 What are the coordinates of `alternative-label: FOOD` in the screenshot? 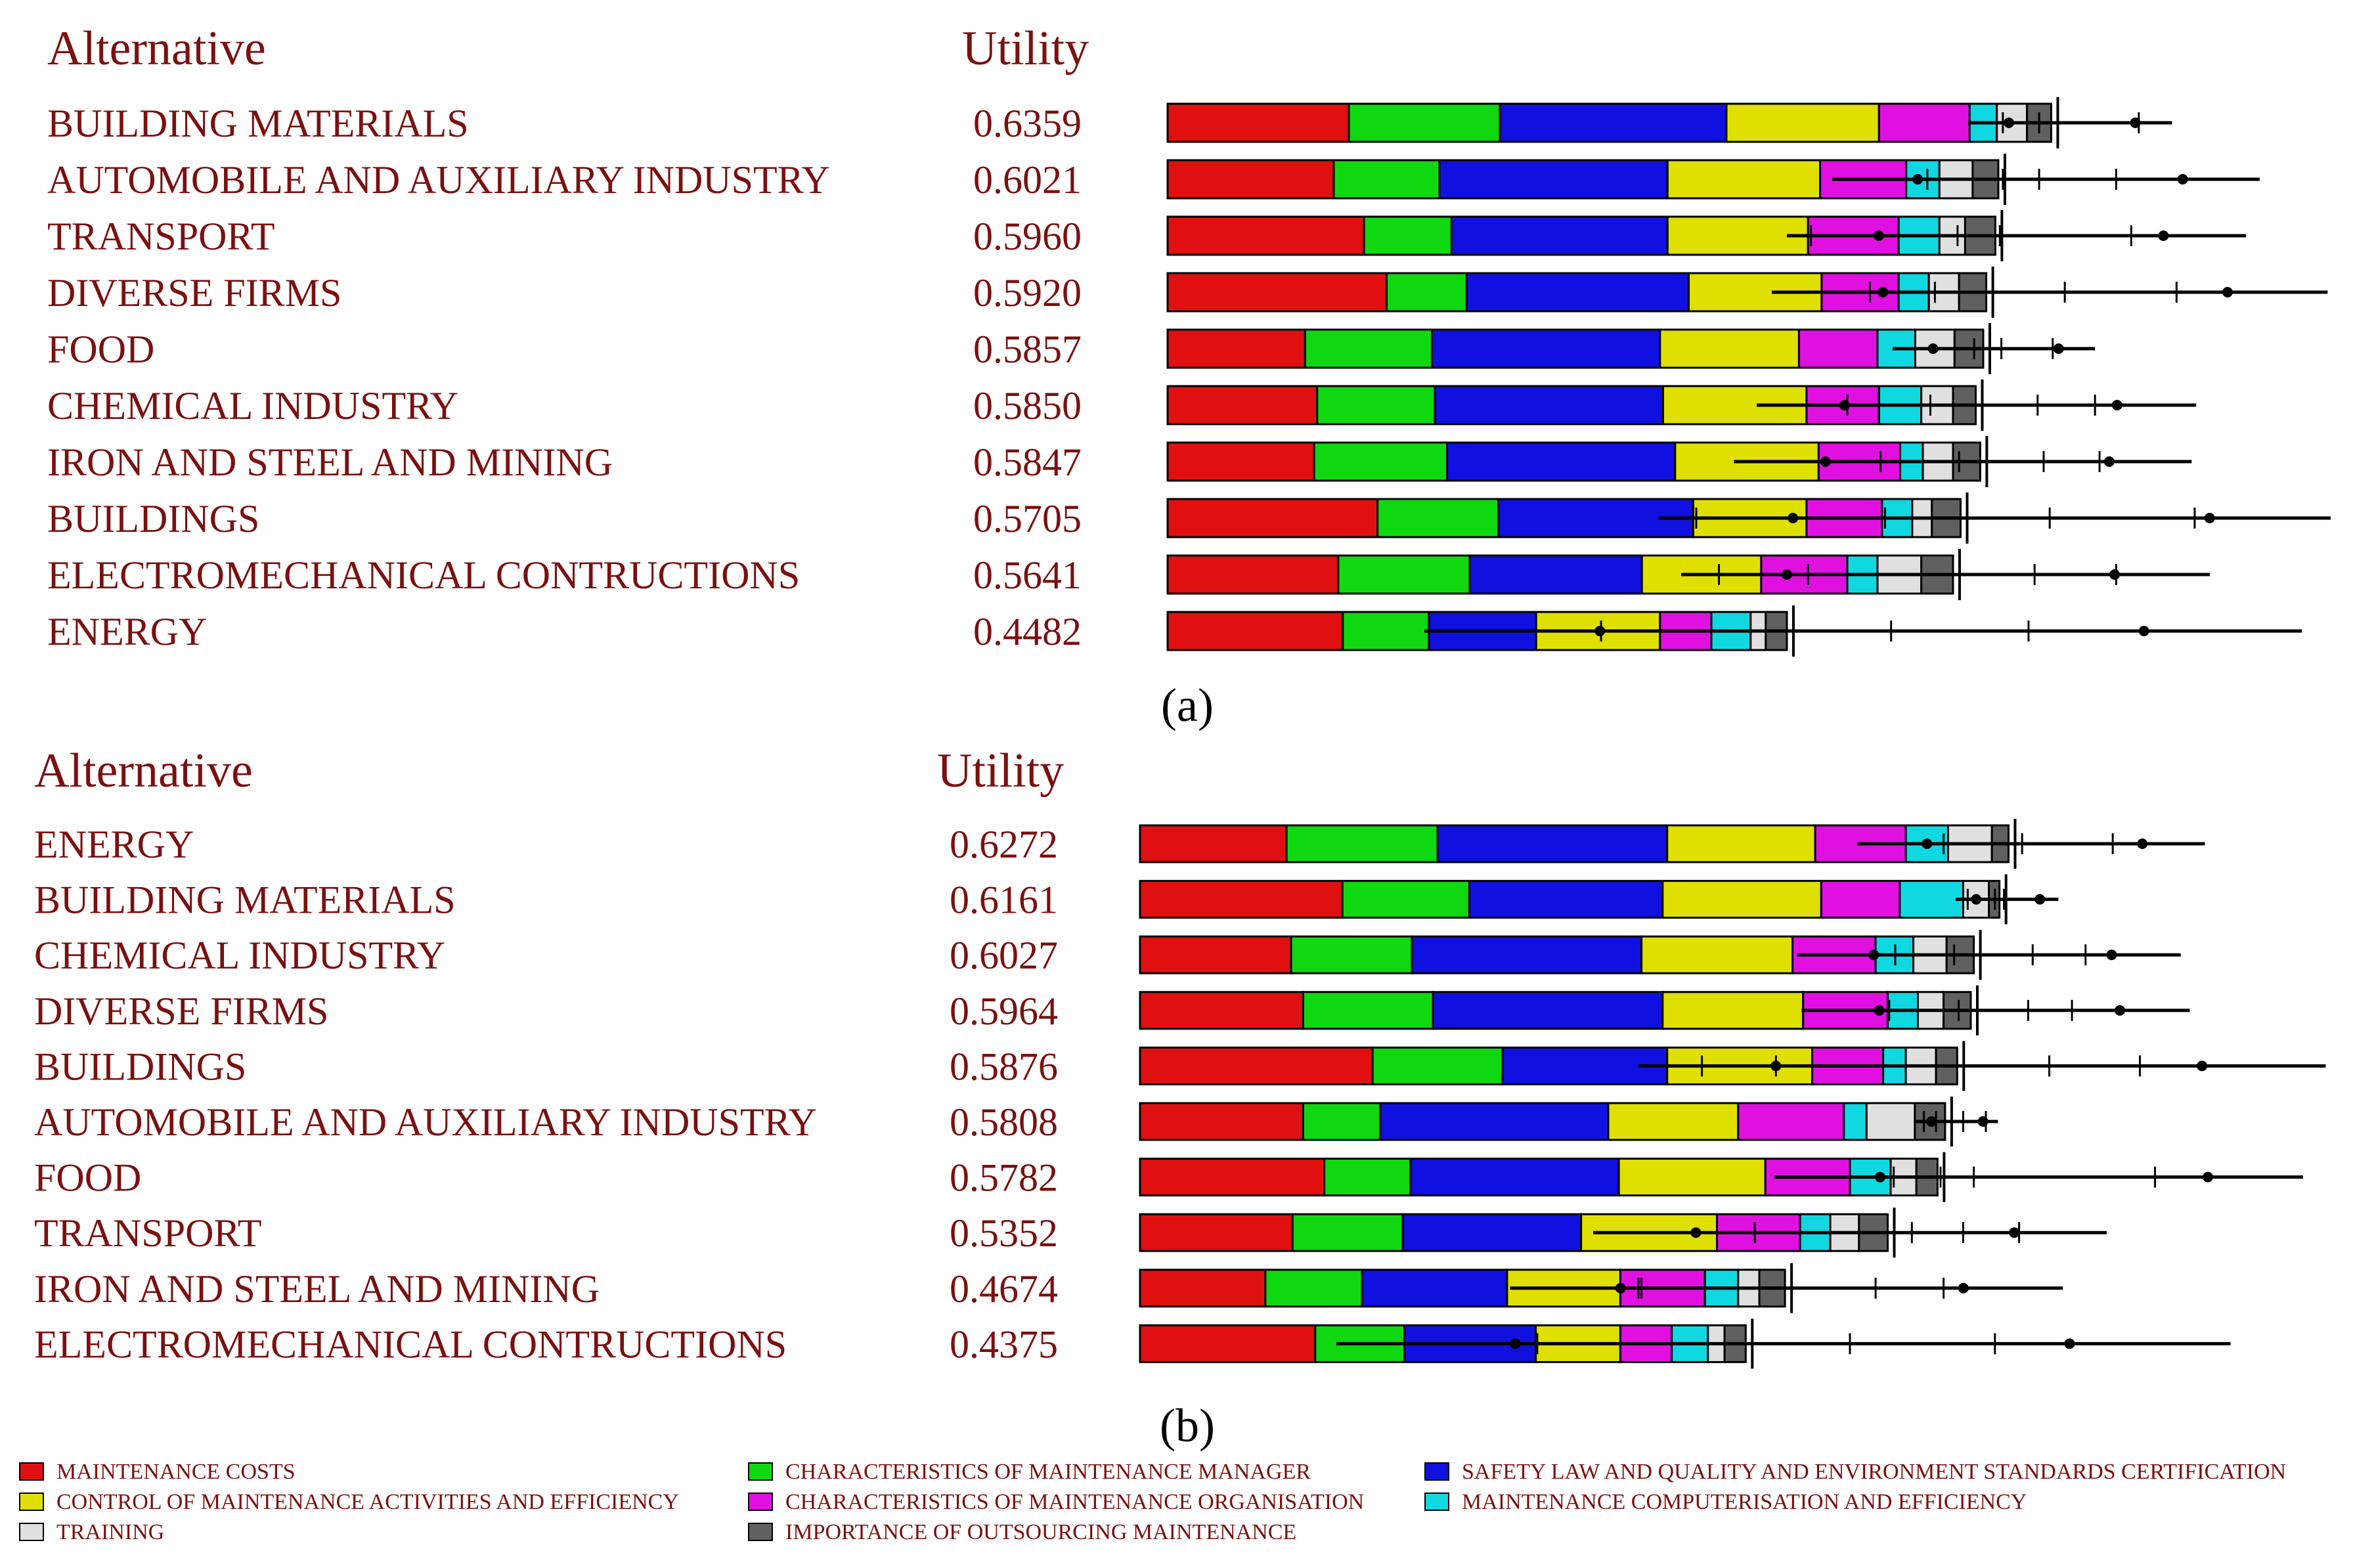 It's located at (100, 350).